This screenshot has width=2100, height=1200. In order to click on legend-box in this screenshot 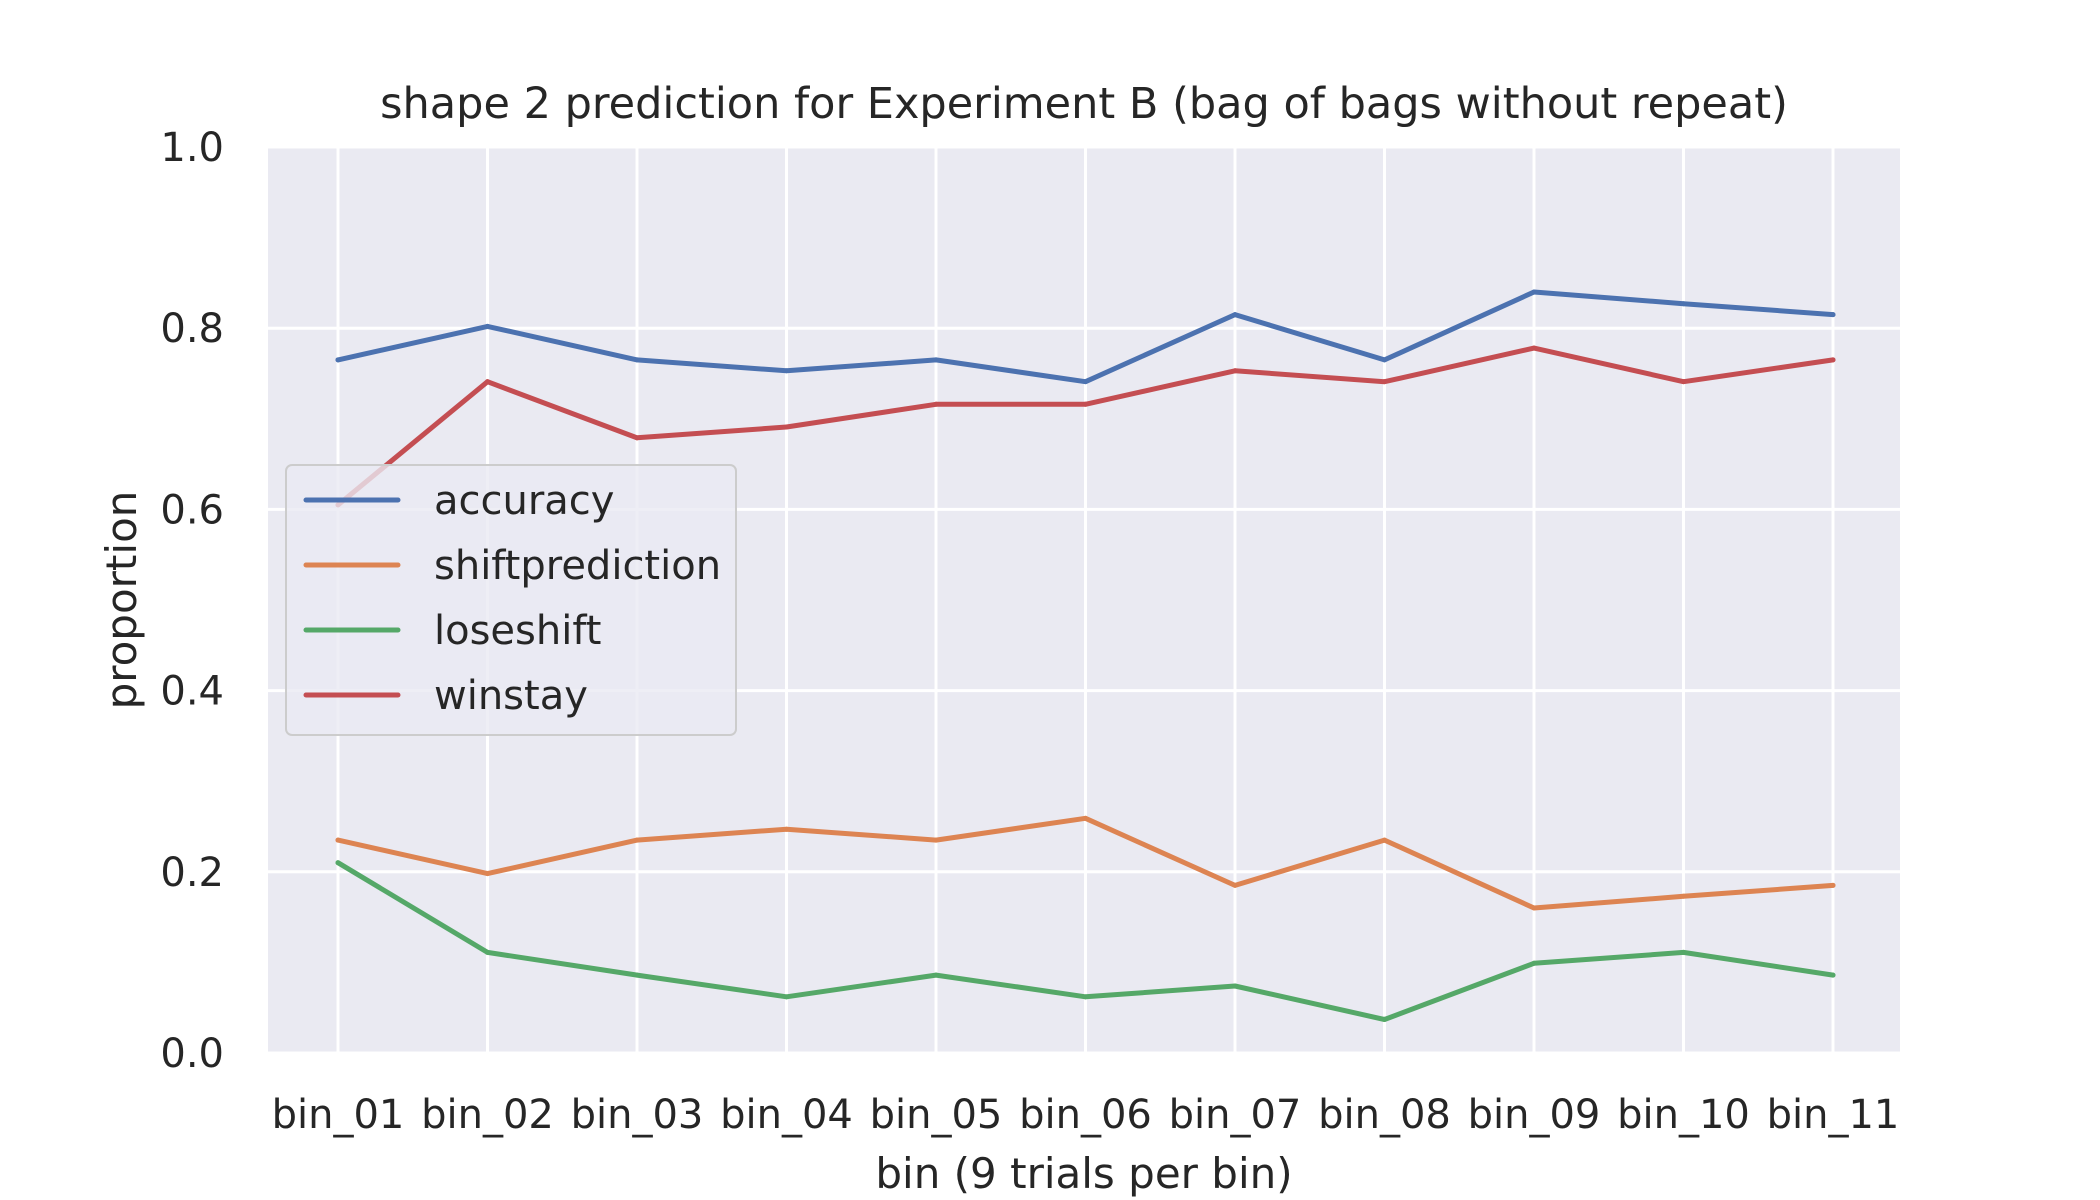, I will do `click(511, 600)`.